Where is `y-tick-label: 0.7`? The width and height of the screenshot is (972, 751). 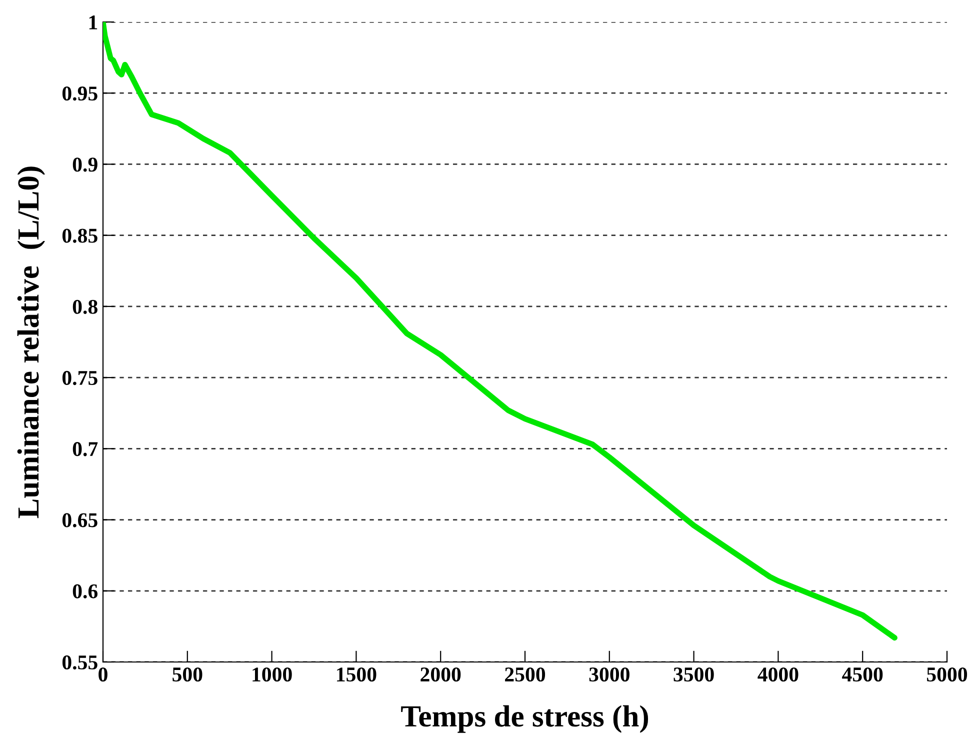
y-tick-label: 0.7 is located at coordinates (85, 449).